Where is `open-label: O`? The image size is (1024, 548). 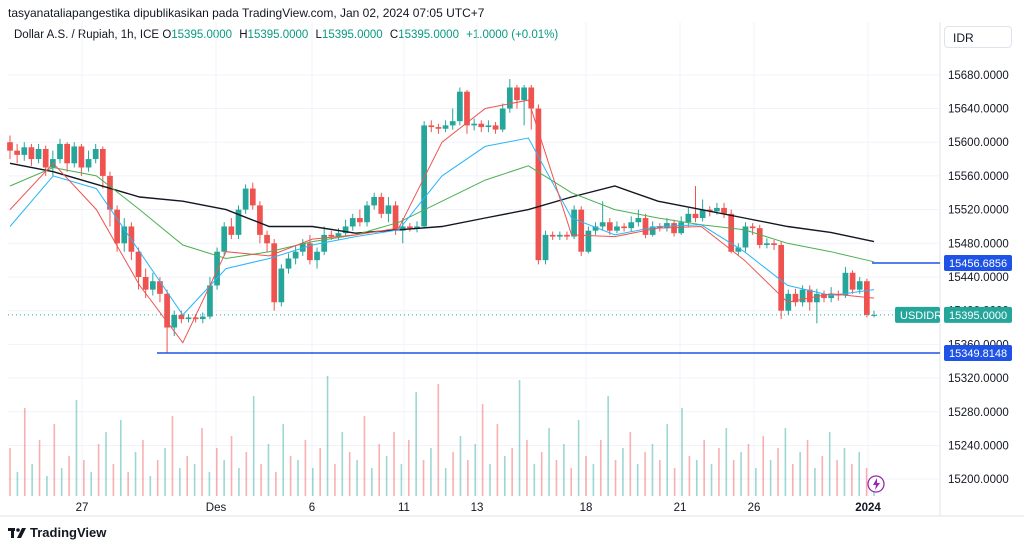 open-label: O is located at coordinates (167, 35).